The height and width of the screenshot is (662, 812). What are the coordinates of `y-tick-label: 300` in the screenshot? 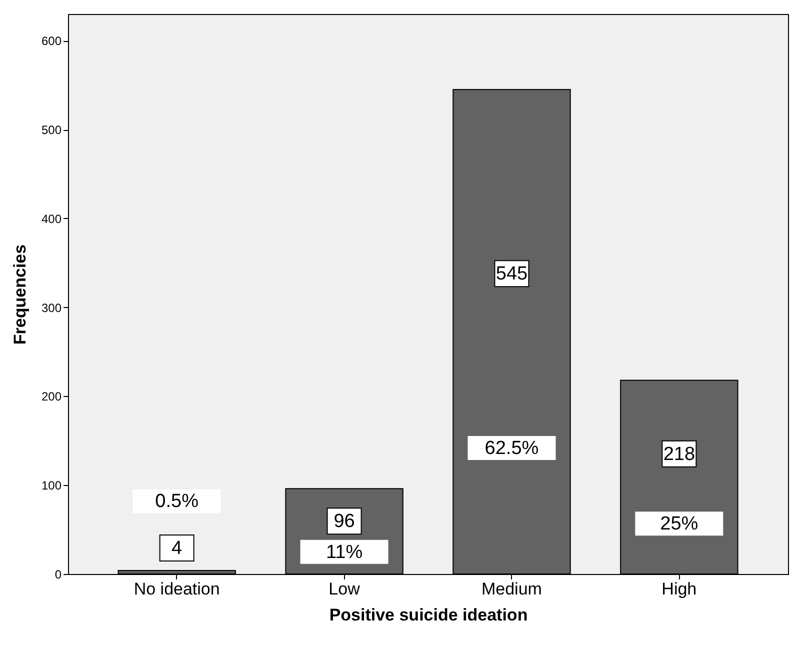 It's located at (51, 307).